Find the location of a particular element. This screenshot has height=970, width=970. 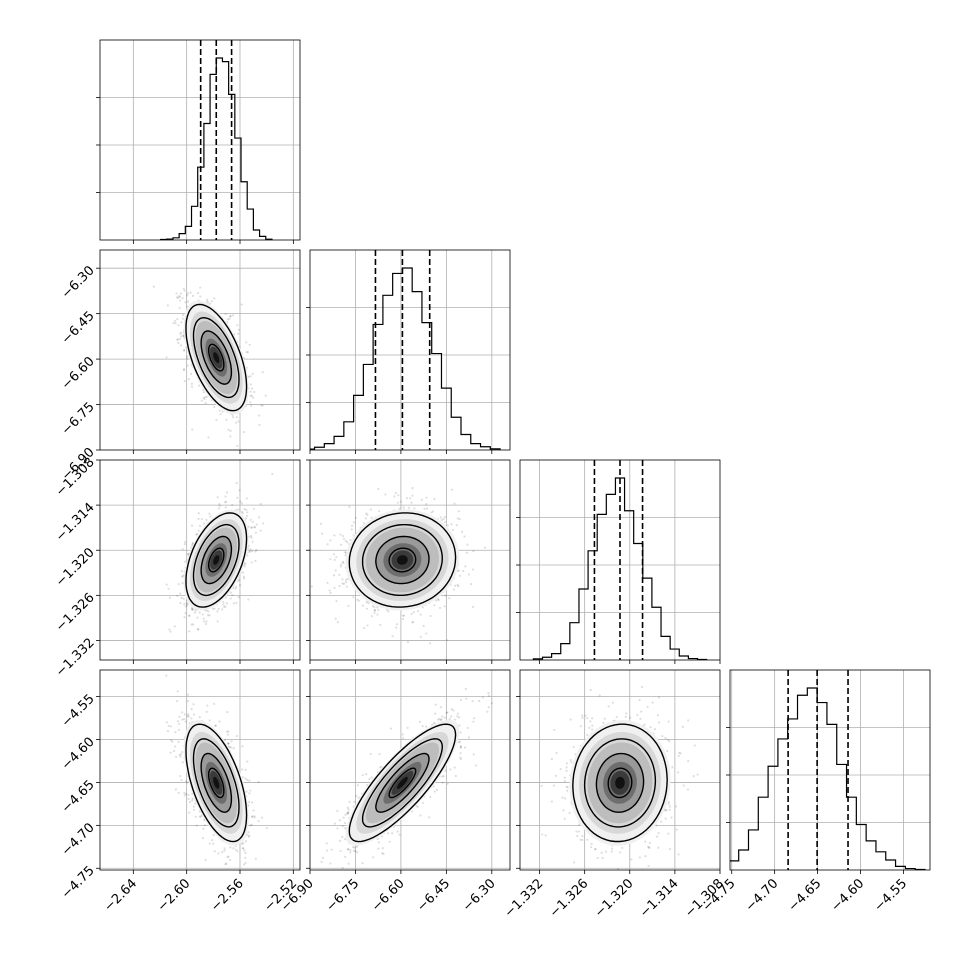

density-2d is located at coordinates (398, 566).